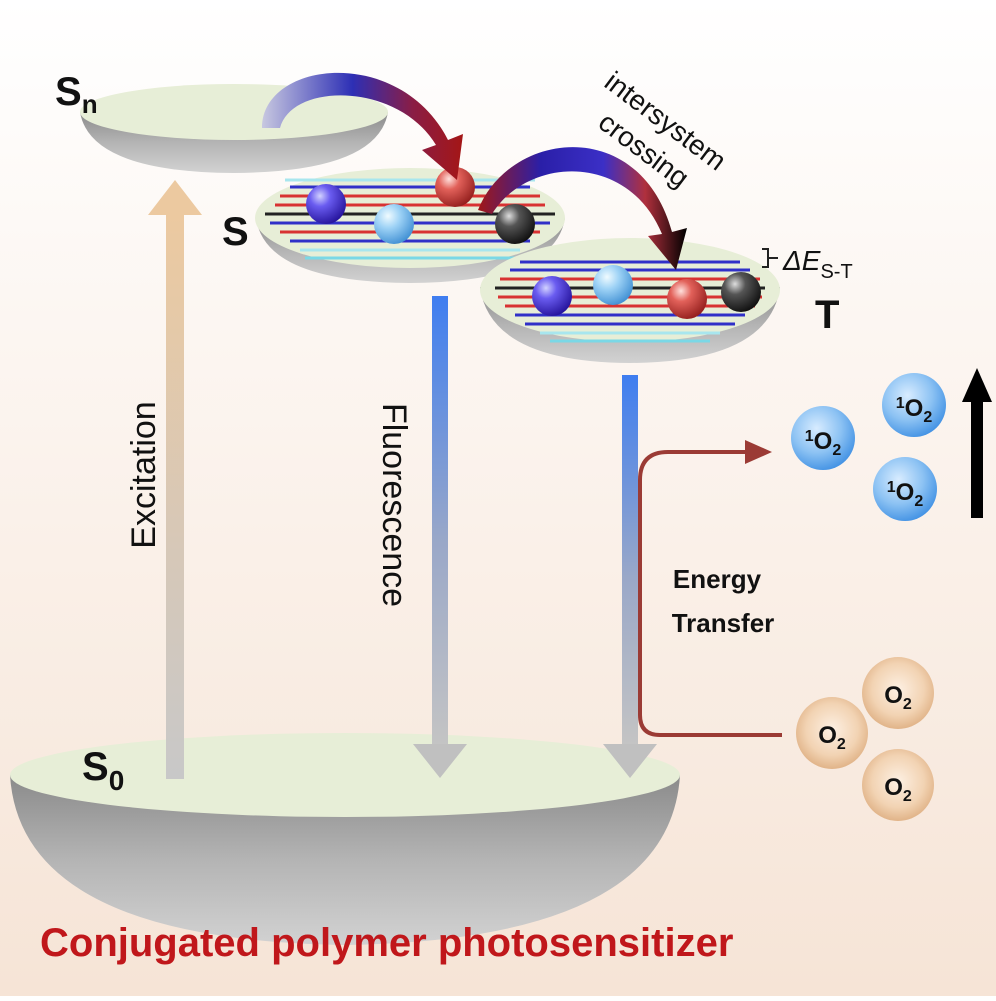 The width and height of the screenshot is (996, 1001). Describe the element at coordinates (144, 474) in the screenshot. I see `excitation-label: Excitation` at that location.